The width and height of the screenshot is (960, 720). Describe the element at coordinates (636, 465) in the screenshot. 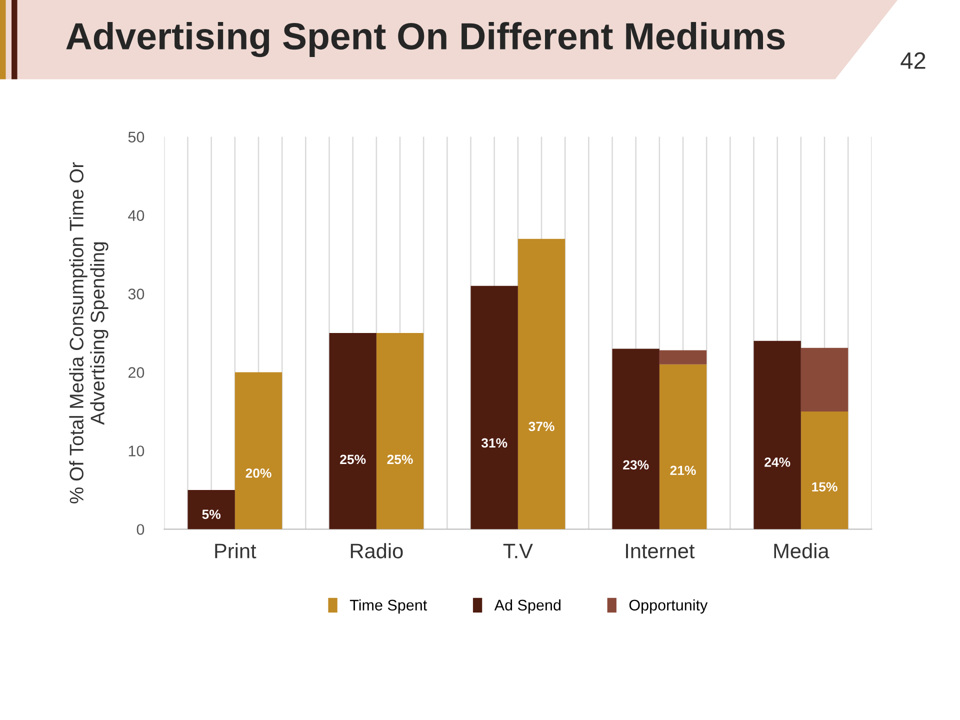

I see `data-label: 23%` at that location.